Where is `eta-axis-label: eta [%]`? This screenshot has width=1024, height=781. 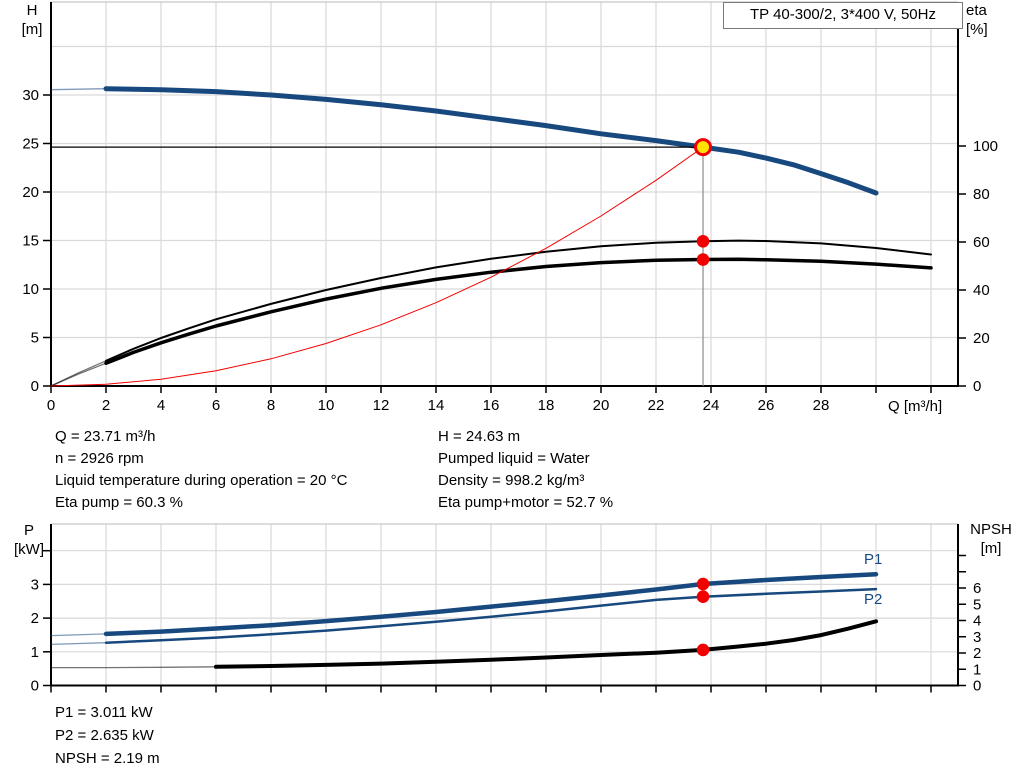 eta-axis-label: eta [%] is located at coordinates (988, 20).